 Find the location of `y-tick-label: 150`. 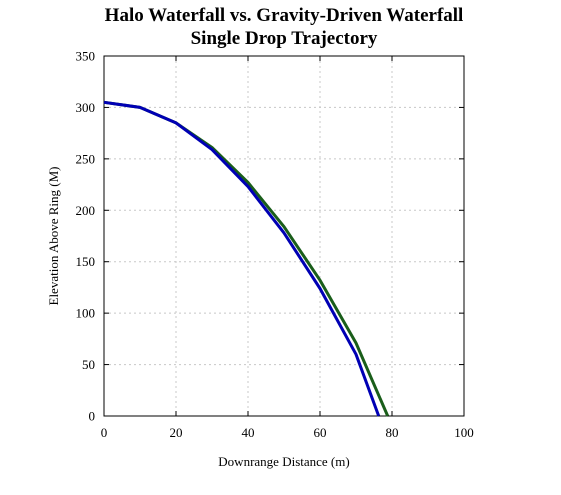

y-tick-label: 150 is located at coordinates (86, 261).